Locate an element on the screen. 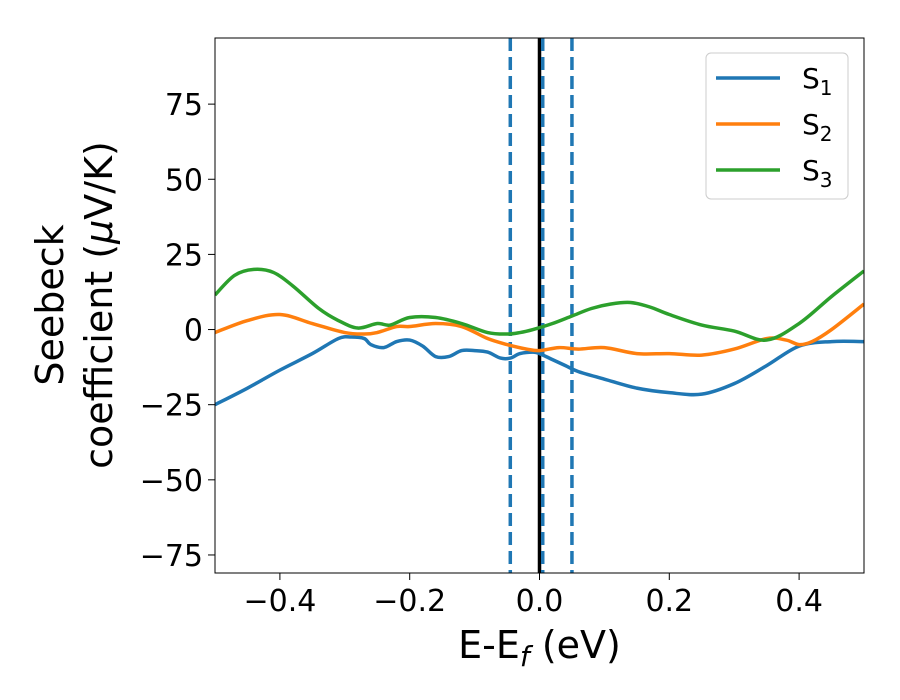 Image resolution: width=900 pixels, height=700 pixels. series-line-s1 is located at coordinates (539, 371).